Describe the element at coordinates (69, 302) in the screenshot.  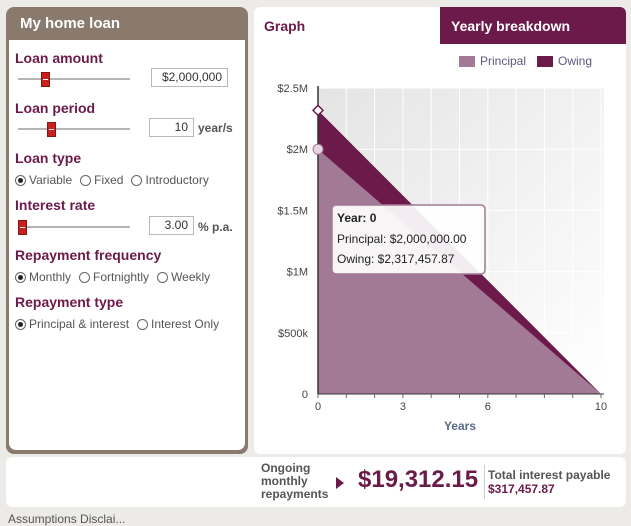
I see `repayment-type-label: Repayment type` at that location.